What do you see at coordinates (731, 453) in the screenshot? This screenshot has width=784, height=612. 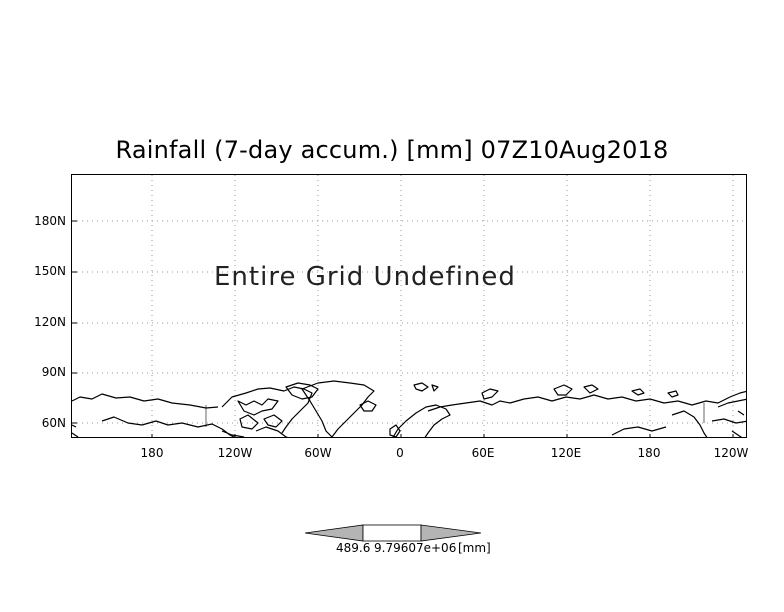 I see `lon-label-120w-east: 120W` at bounding box center [731, 453].